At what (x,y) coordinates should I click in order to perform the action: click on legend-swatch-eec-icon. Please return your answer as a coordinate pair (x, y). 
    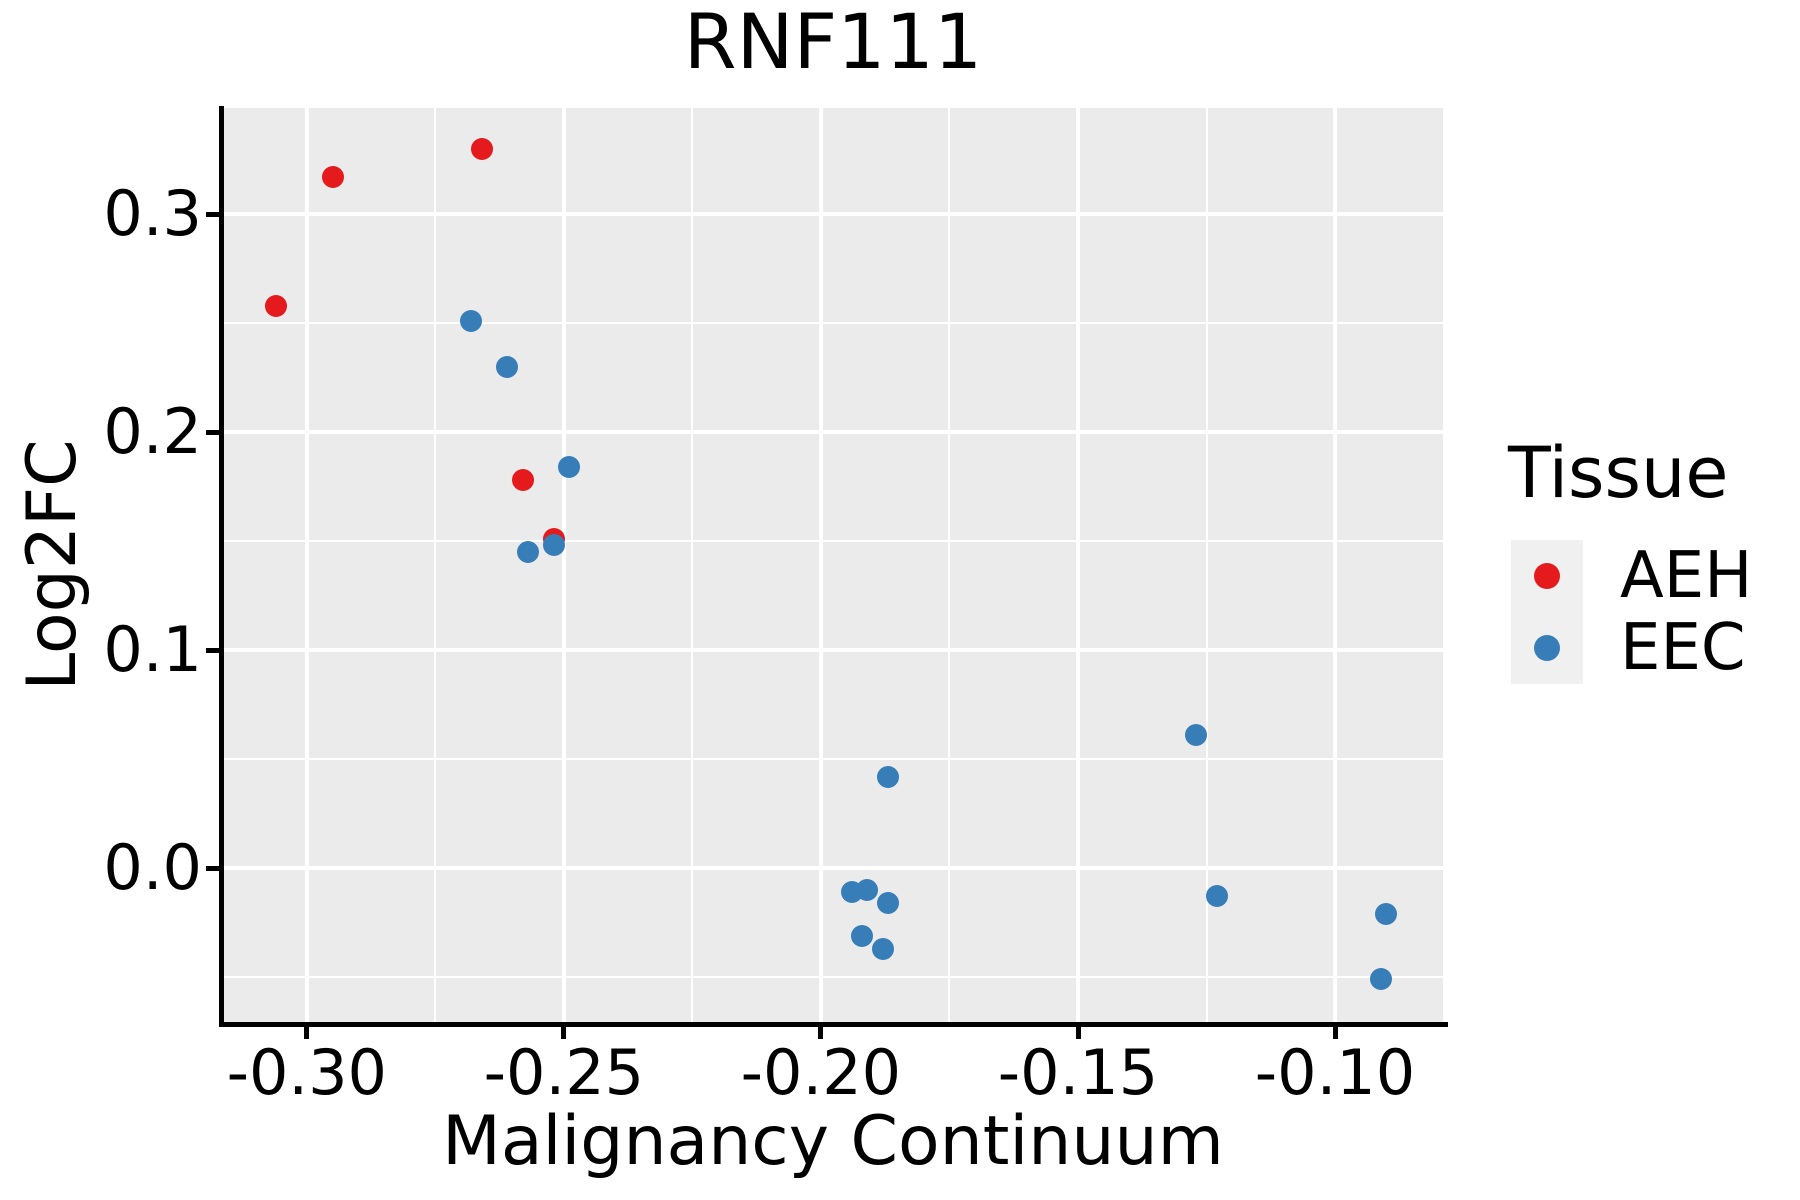
    Looking at the image, I should click on (1547, 648).